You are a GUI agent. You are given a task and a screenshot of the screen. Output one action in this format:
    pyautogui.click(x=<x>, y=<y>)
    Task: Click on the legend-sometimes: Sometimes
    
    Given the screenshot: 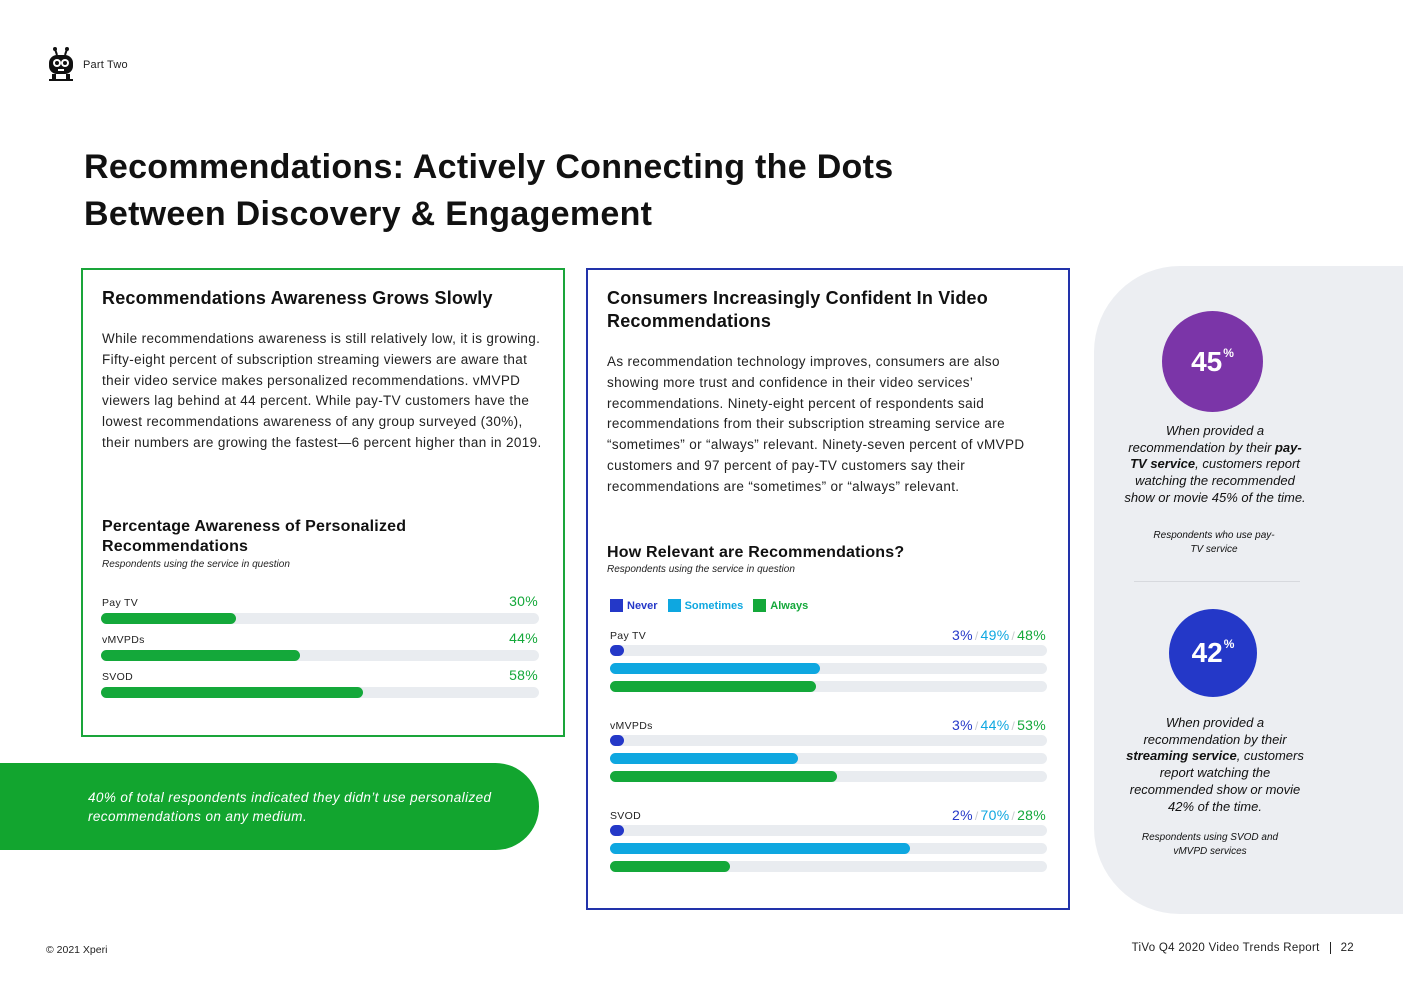 What is the action you would take?
    pyautogui.click(x=705, y=605)
    